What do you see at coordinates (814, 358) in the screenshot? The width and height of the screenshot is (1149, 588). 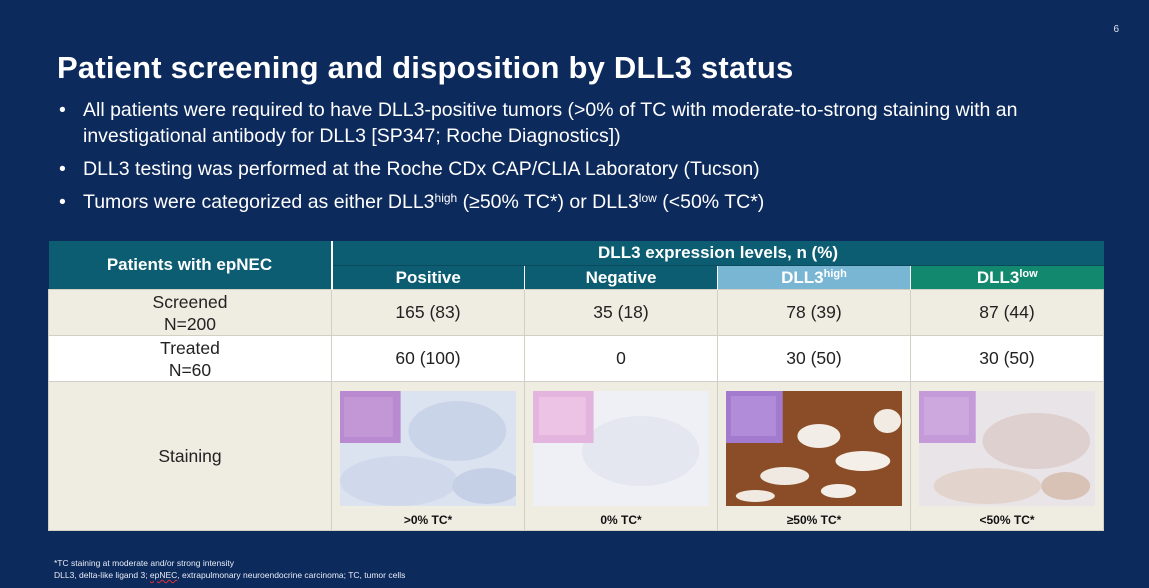 I see `cell-treated-high: 30 (50)` at bounding box center [814, 358].